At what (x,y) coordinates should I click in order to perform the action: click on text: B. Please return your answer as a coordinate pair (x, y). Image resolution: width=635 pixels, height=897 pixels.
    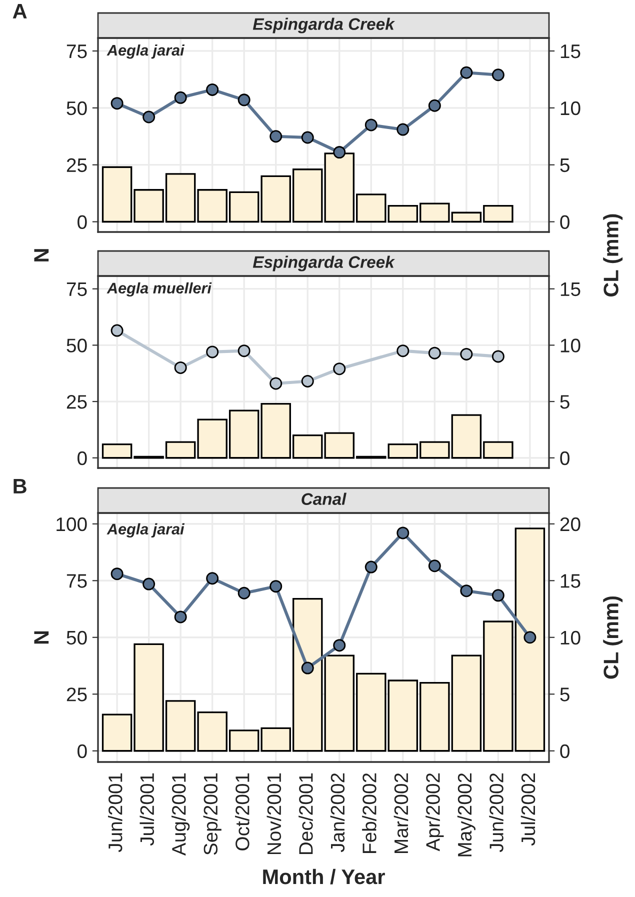
    Looking at the image, I should click on (20, 486).